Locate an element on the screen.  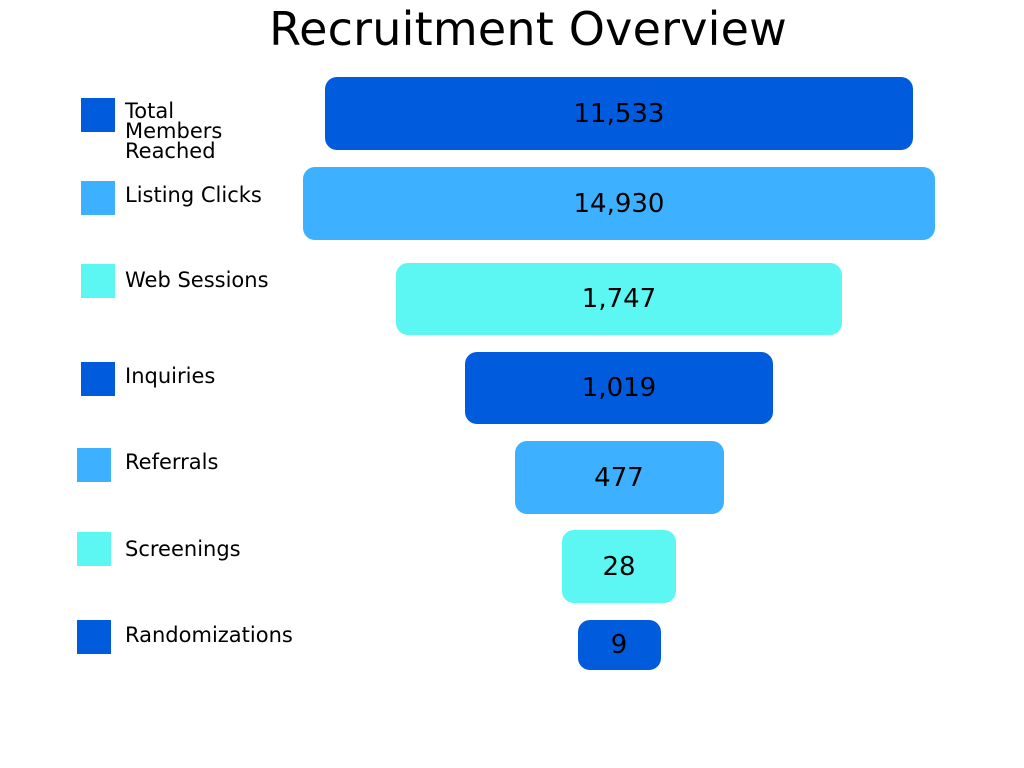
legend-label: Listing Clicks is located at coordinates (193, 195).